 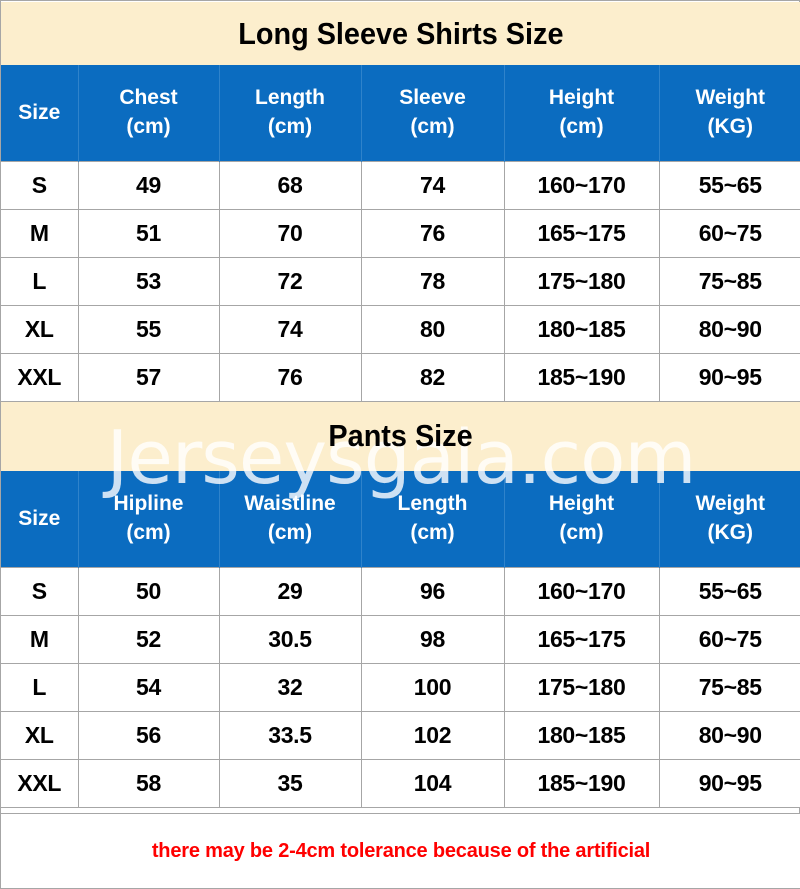 I want to click on column-header-label: Length, so click(x=290, y=98).